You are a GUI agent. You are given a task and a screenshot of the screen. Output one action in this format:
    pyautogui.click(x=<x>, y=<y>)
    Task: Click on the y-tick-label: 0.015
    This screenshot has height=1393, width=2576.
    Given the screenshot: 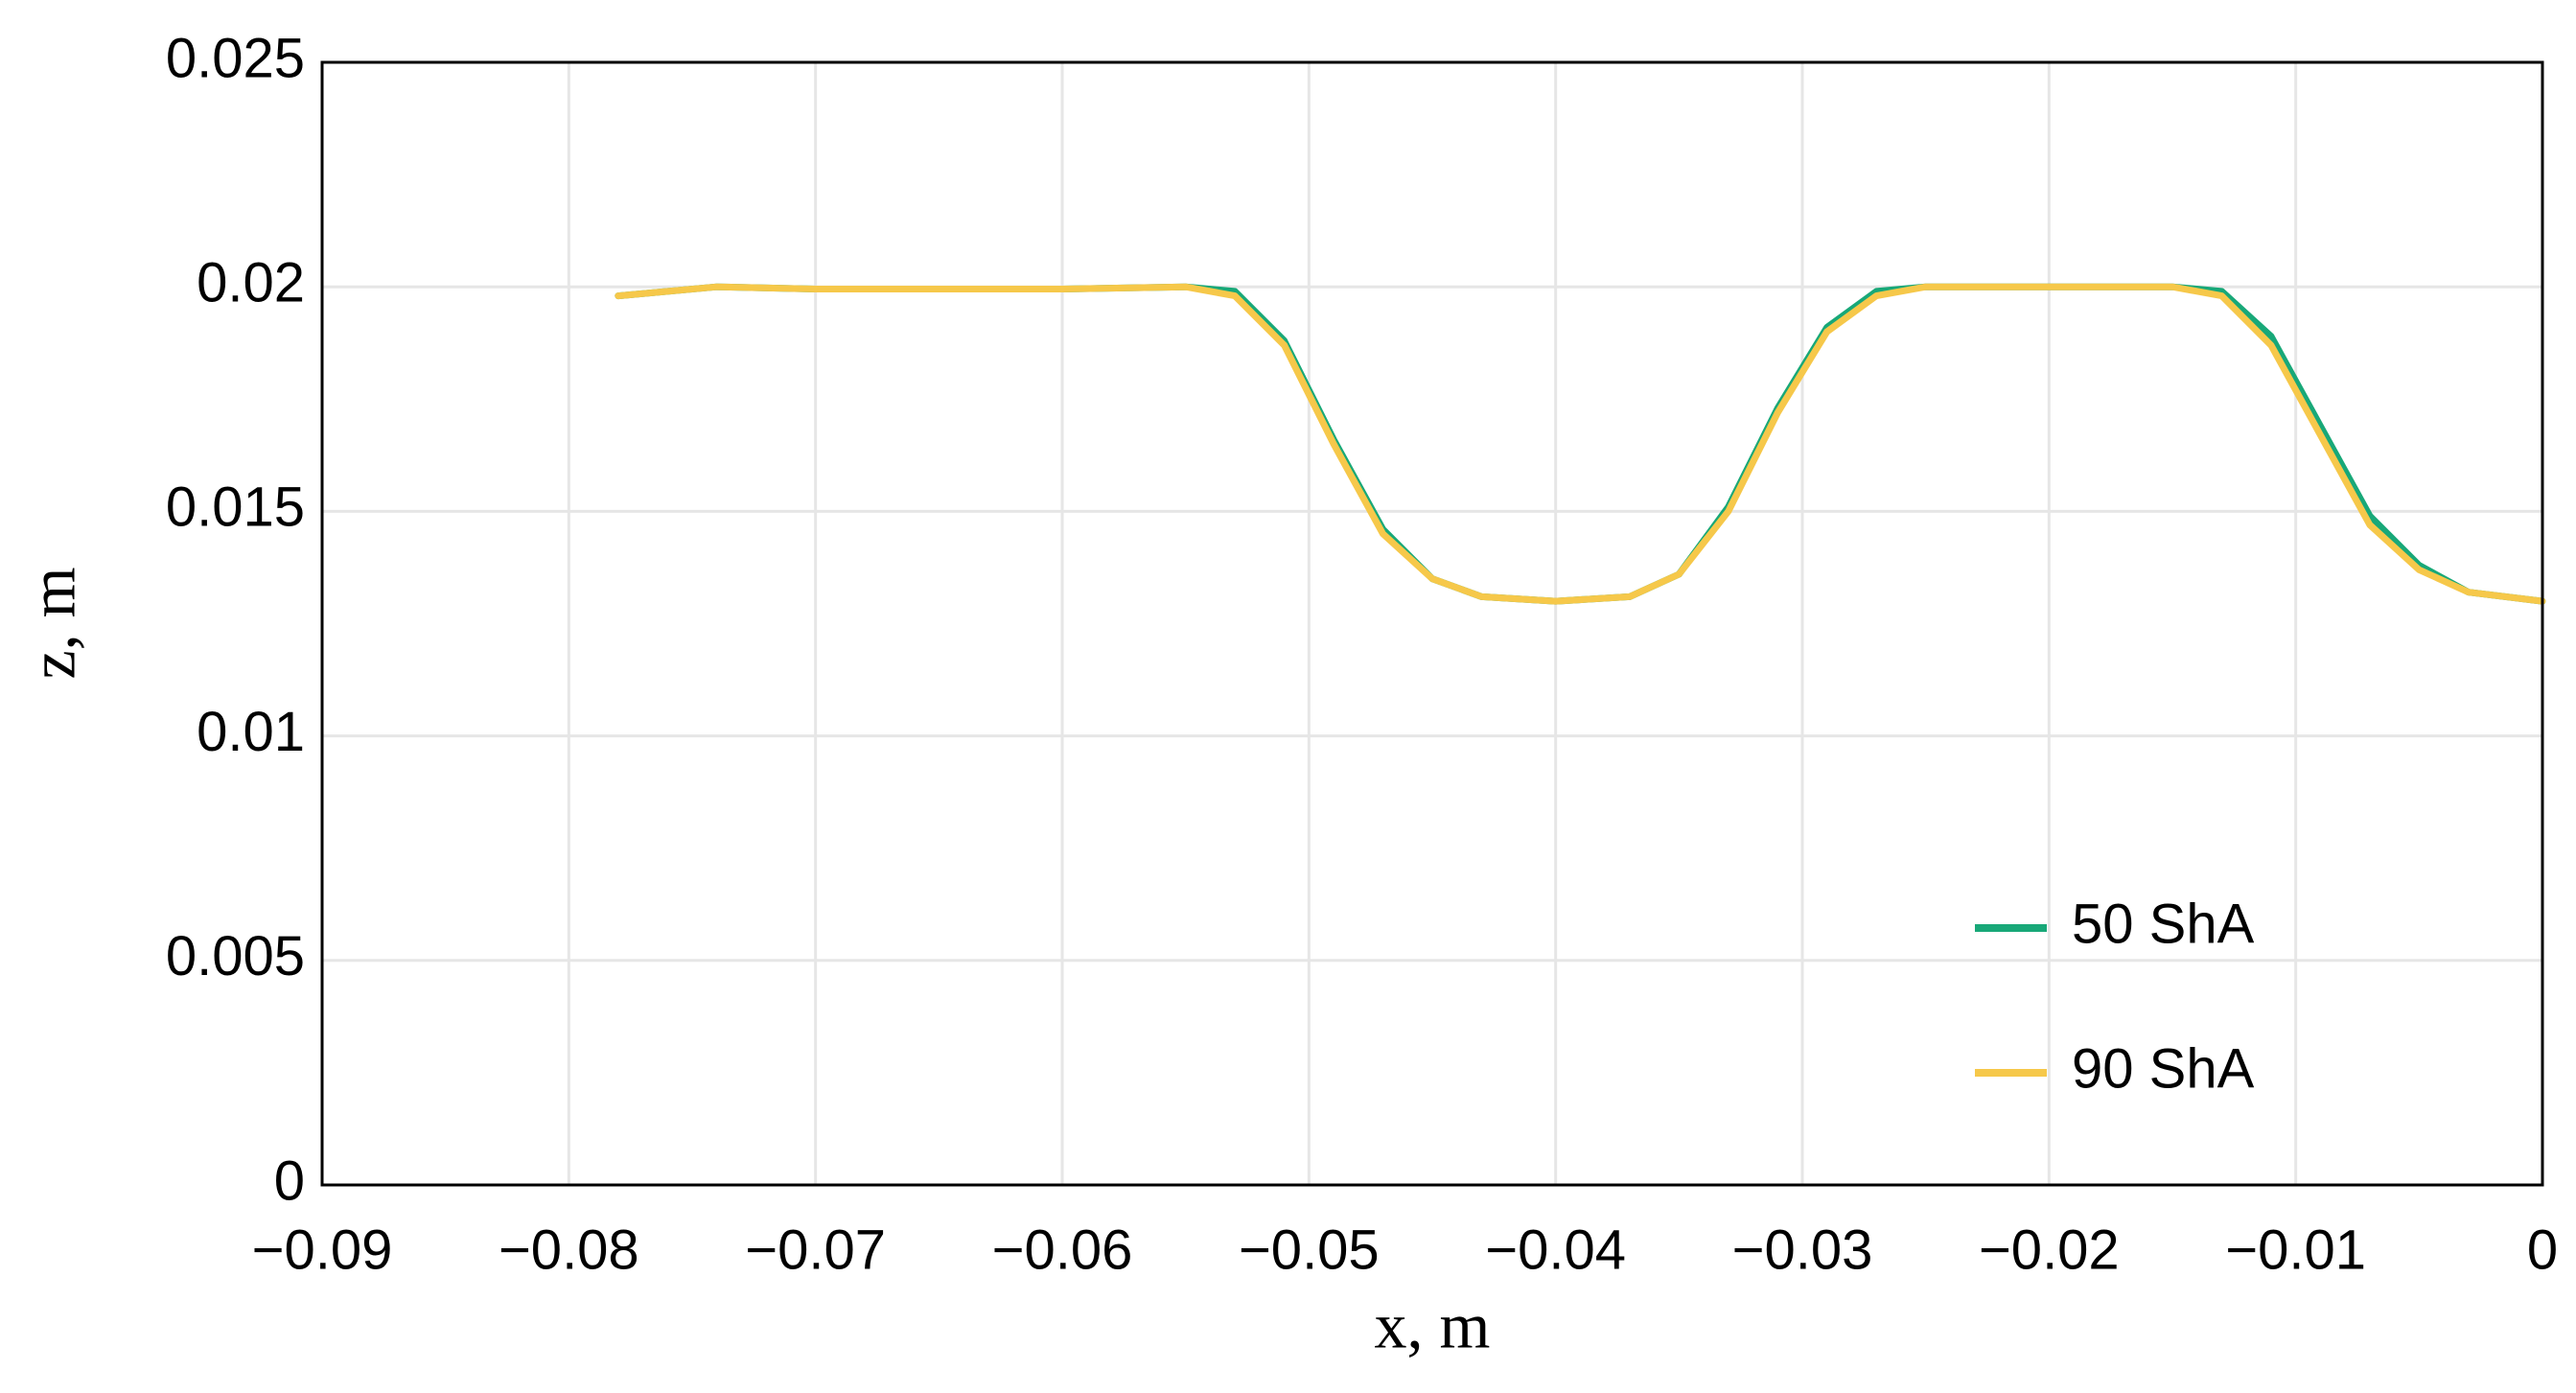 What is the action you would take?
    pyautogui.click(x=236, y=508)
    